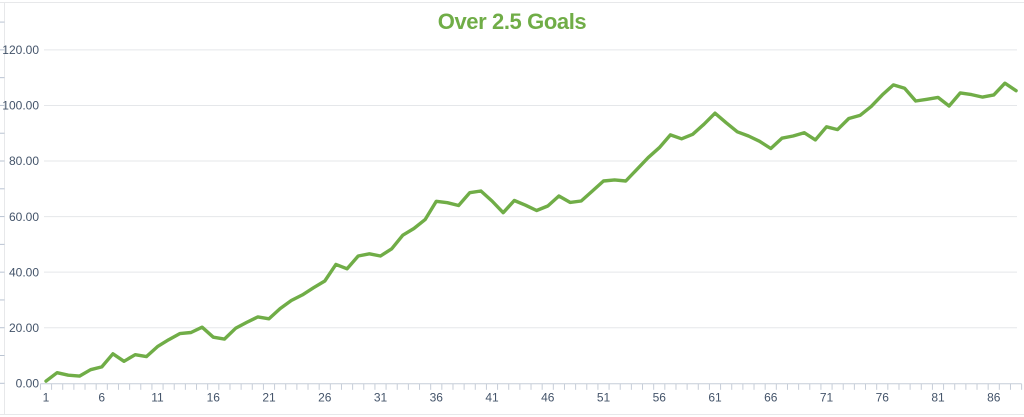 This screenshot has height=417, width=1024. What do you see at coordinates (157, 398) in the screenshot?
I see `svg-text: 11` at bounding box center [157, 398].